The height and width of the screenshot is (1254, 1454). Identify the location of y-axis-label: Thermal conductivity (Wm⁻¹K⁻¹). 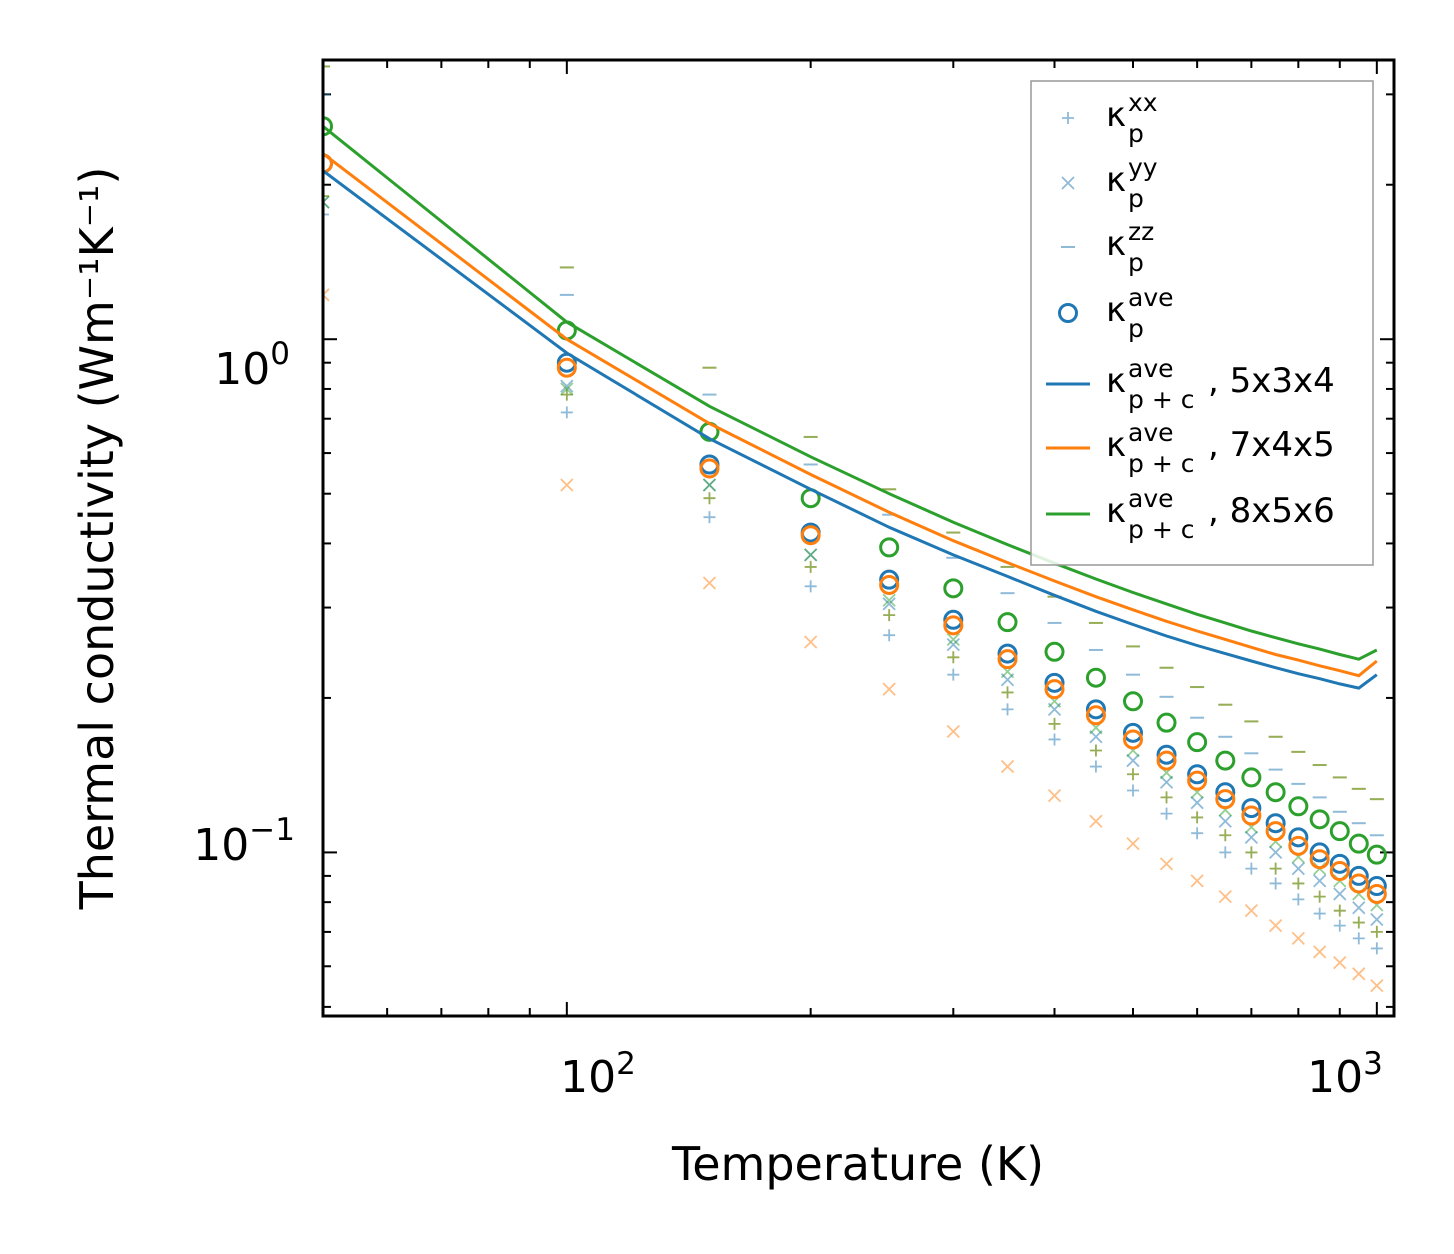
(97, 539).